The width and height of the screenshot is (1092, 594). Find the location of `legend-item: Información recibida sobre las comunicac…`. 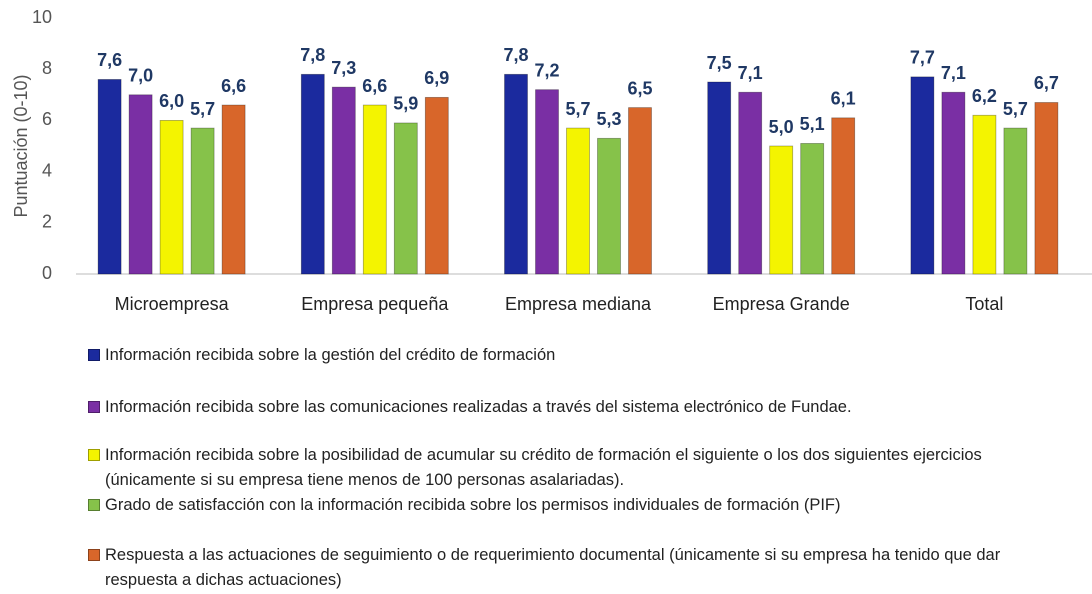

legend-item: Información recibida sobre las comunicac… is located at coordinates (575, 407).